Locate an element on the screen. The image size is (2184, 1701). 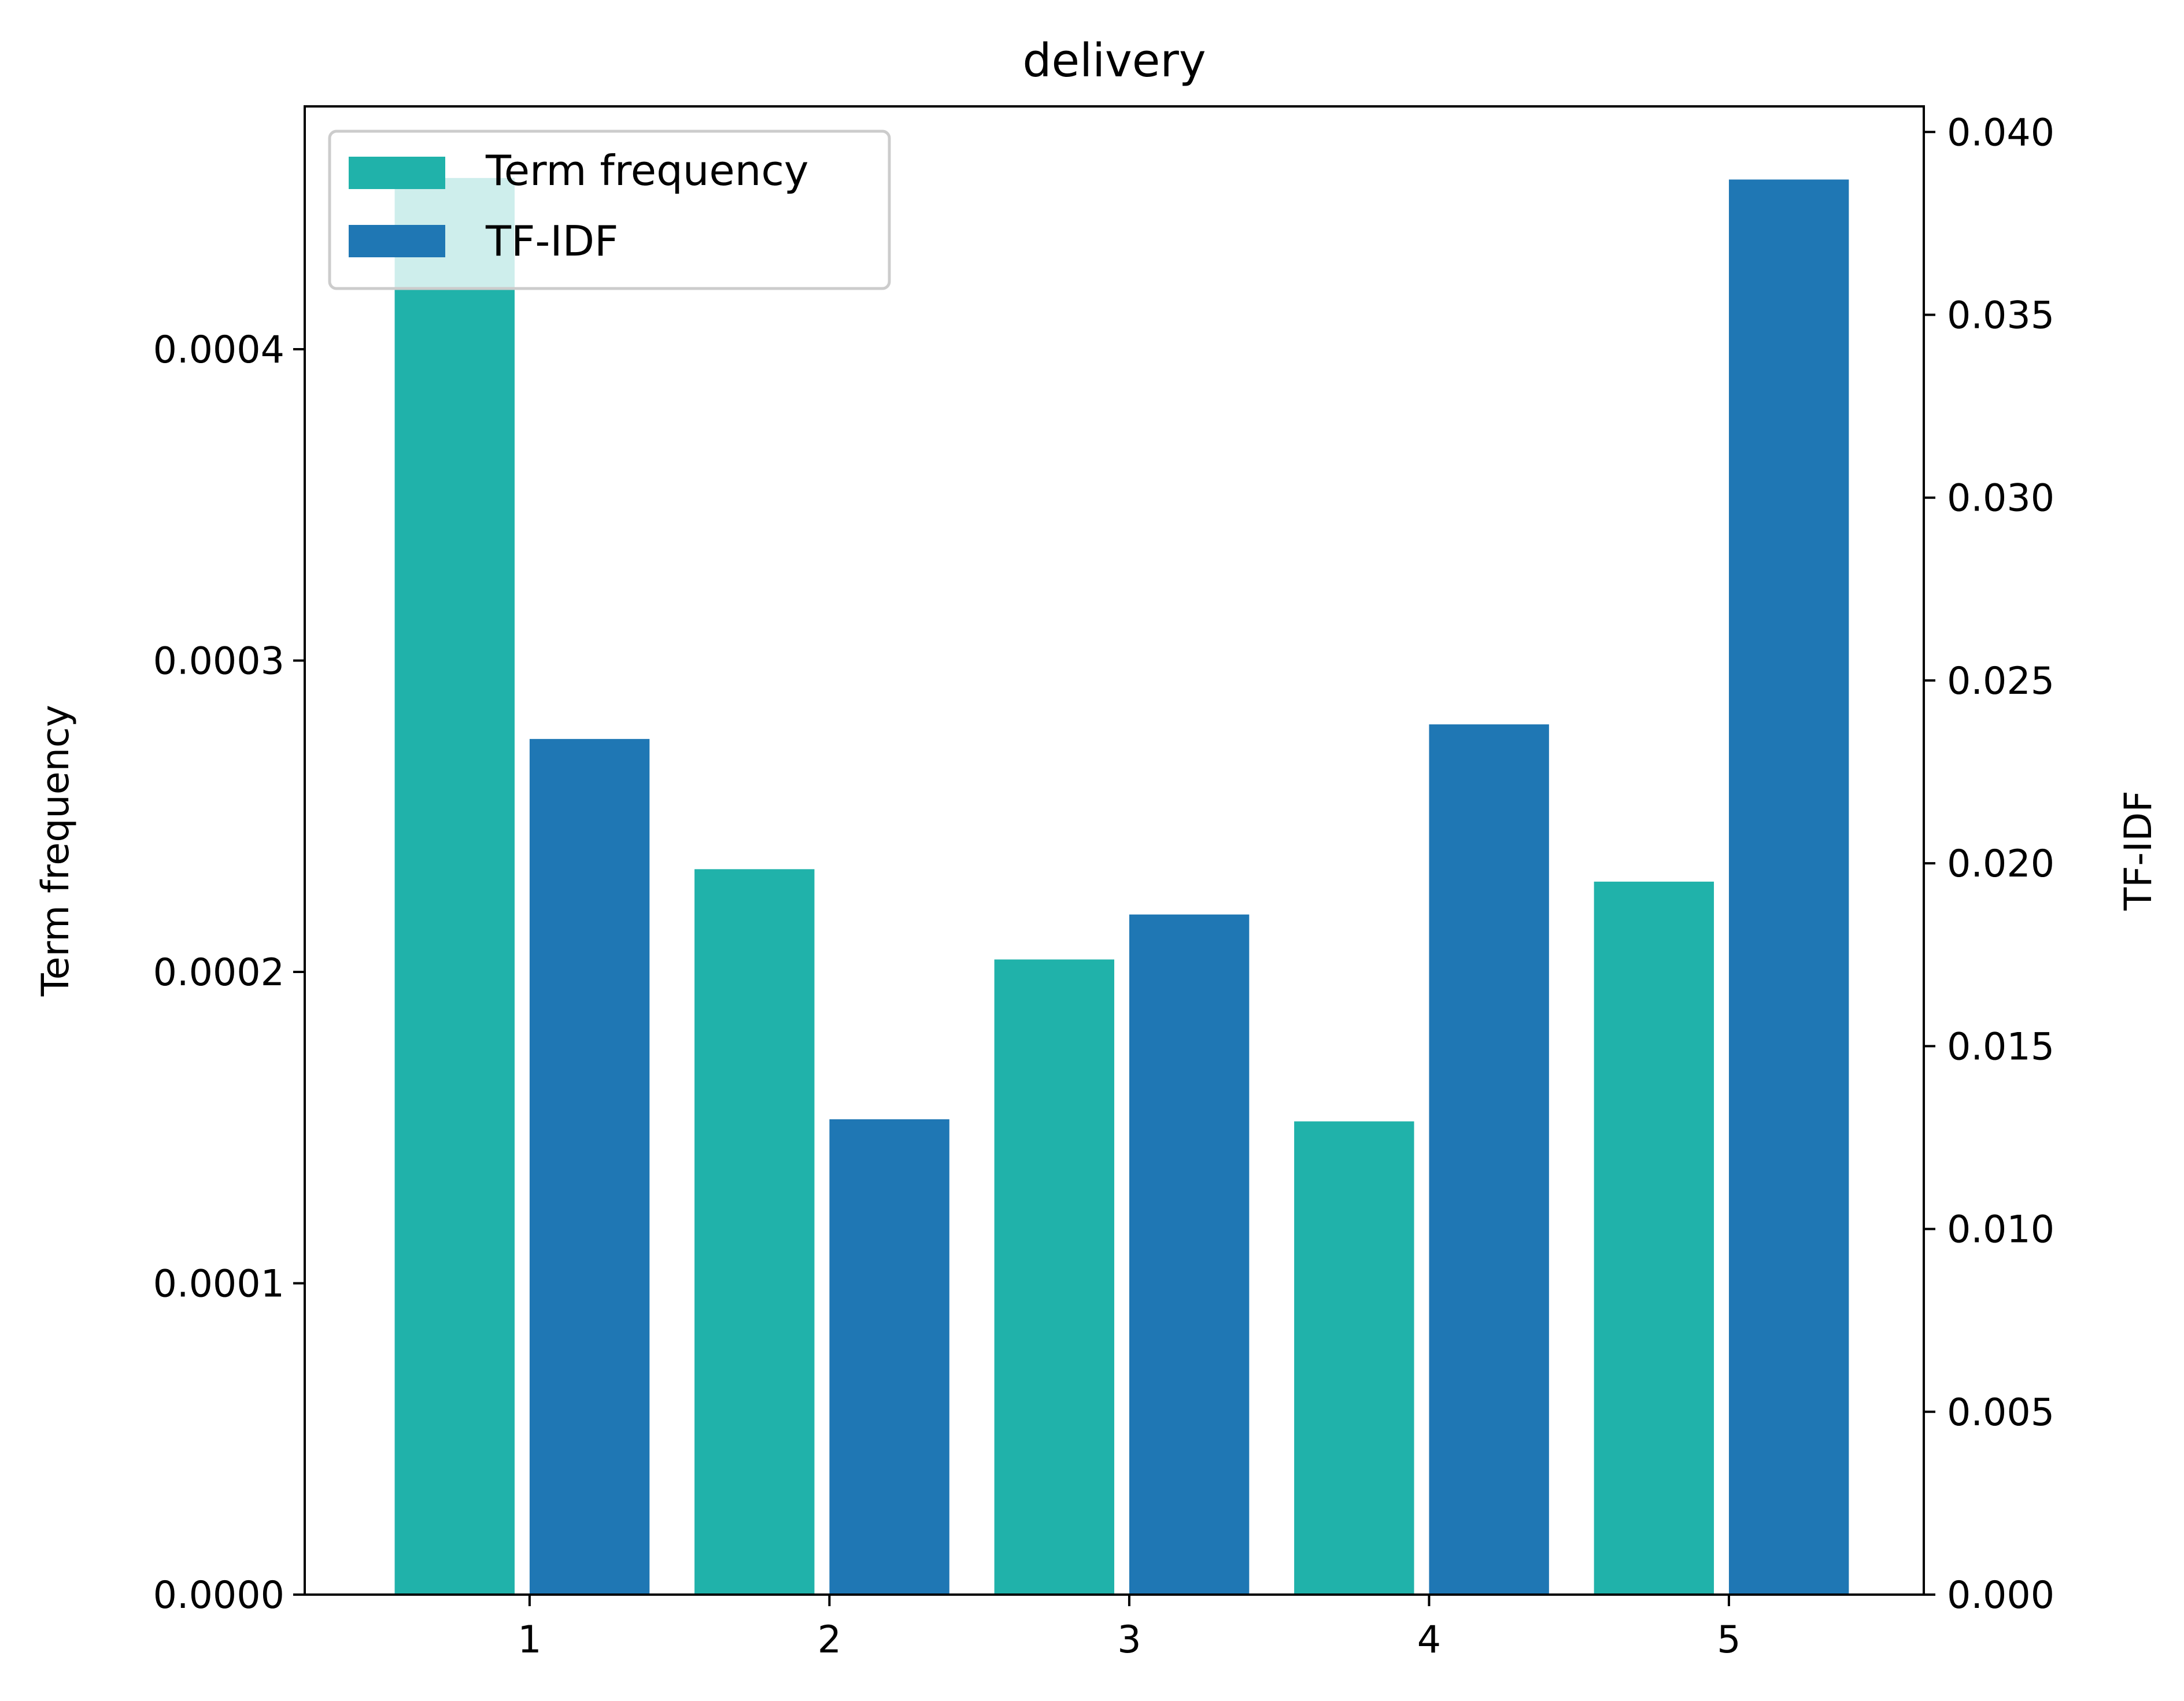
right-y-tick-label-8: 0.040 is located at coordinates (2000, 133).